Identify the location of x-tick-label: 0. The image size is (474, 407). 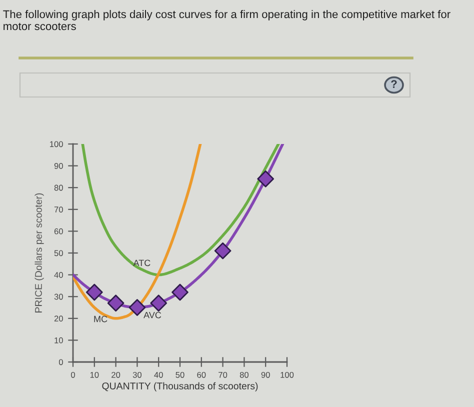
(73, 375).